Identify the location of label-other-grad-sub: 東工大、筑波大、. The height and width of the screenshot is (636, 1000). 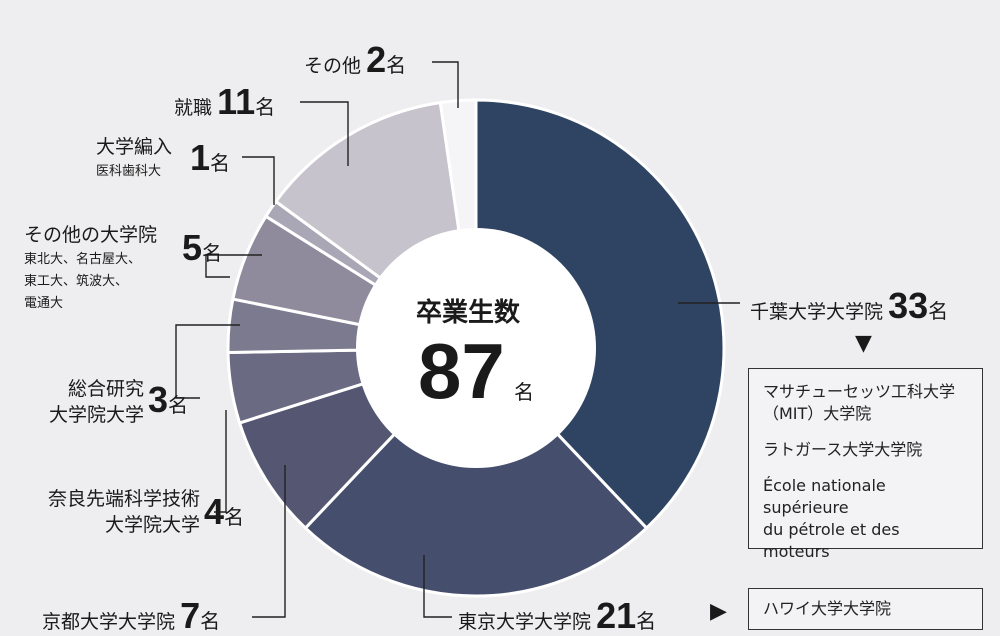
(76, 281).